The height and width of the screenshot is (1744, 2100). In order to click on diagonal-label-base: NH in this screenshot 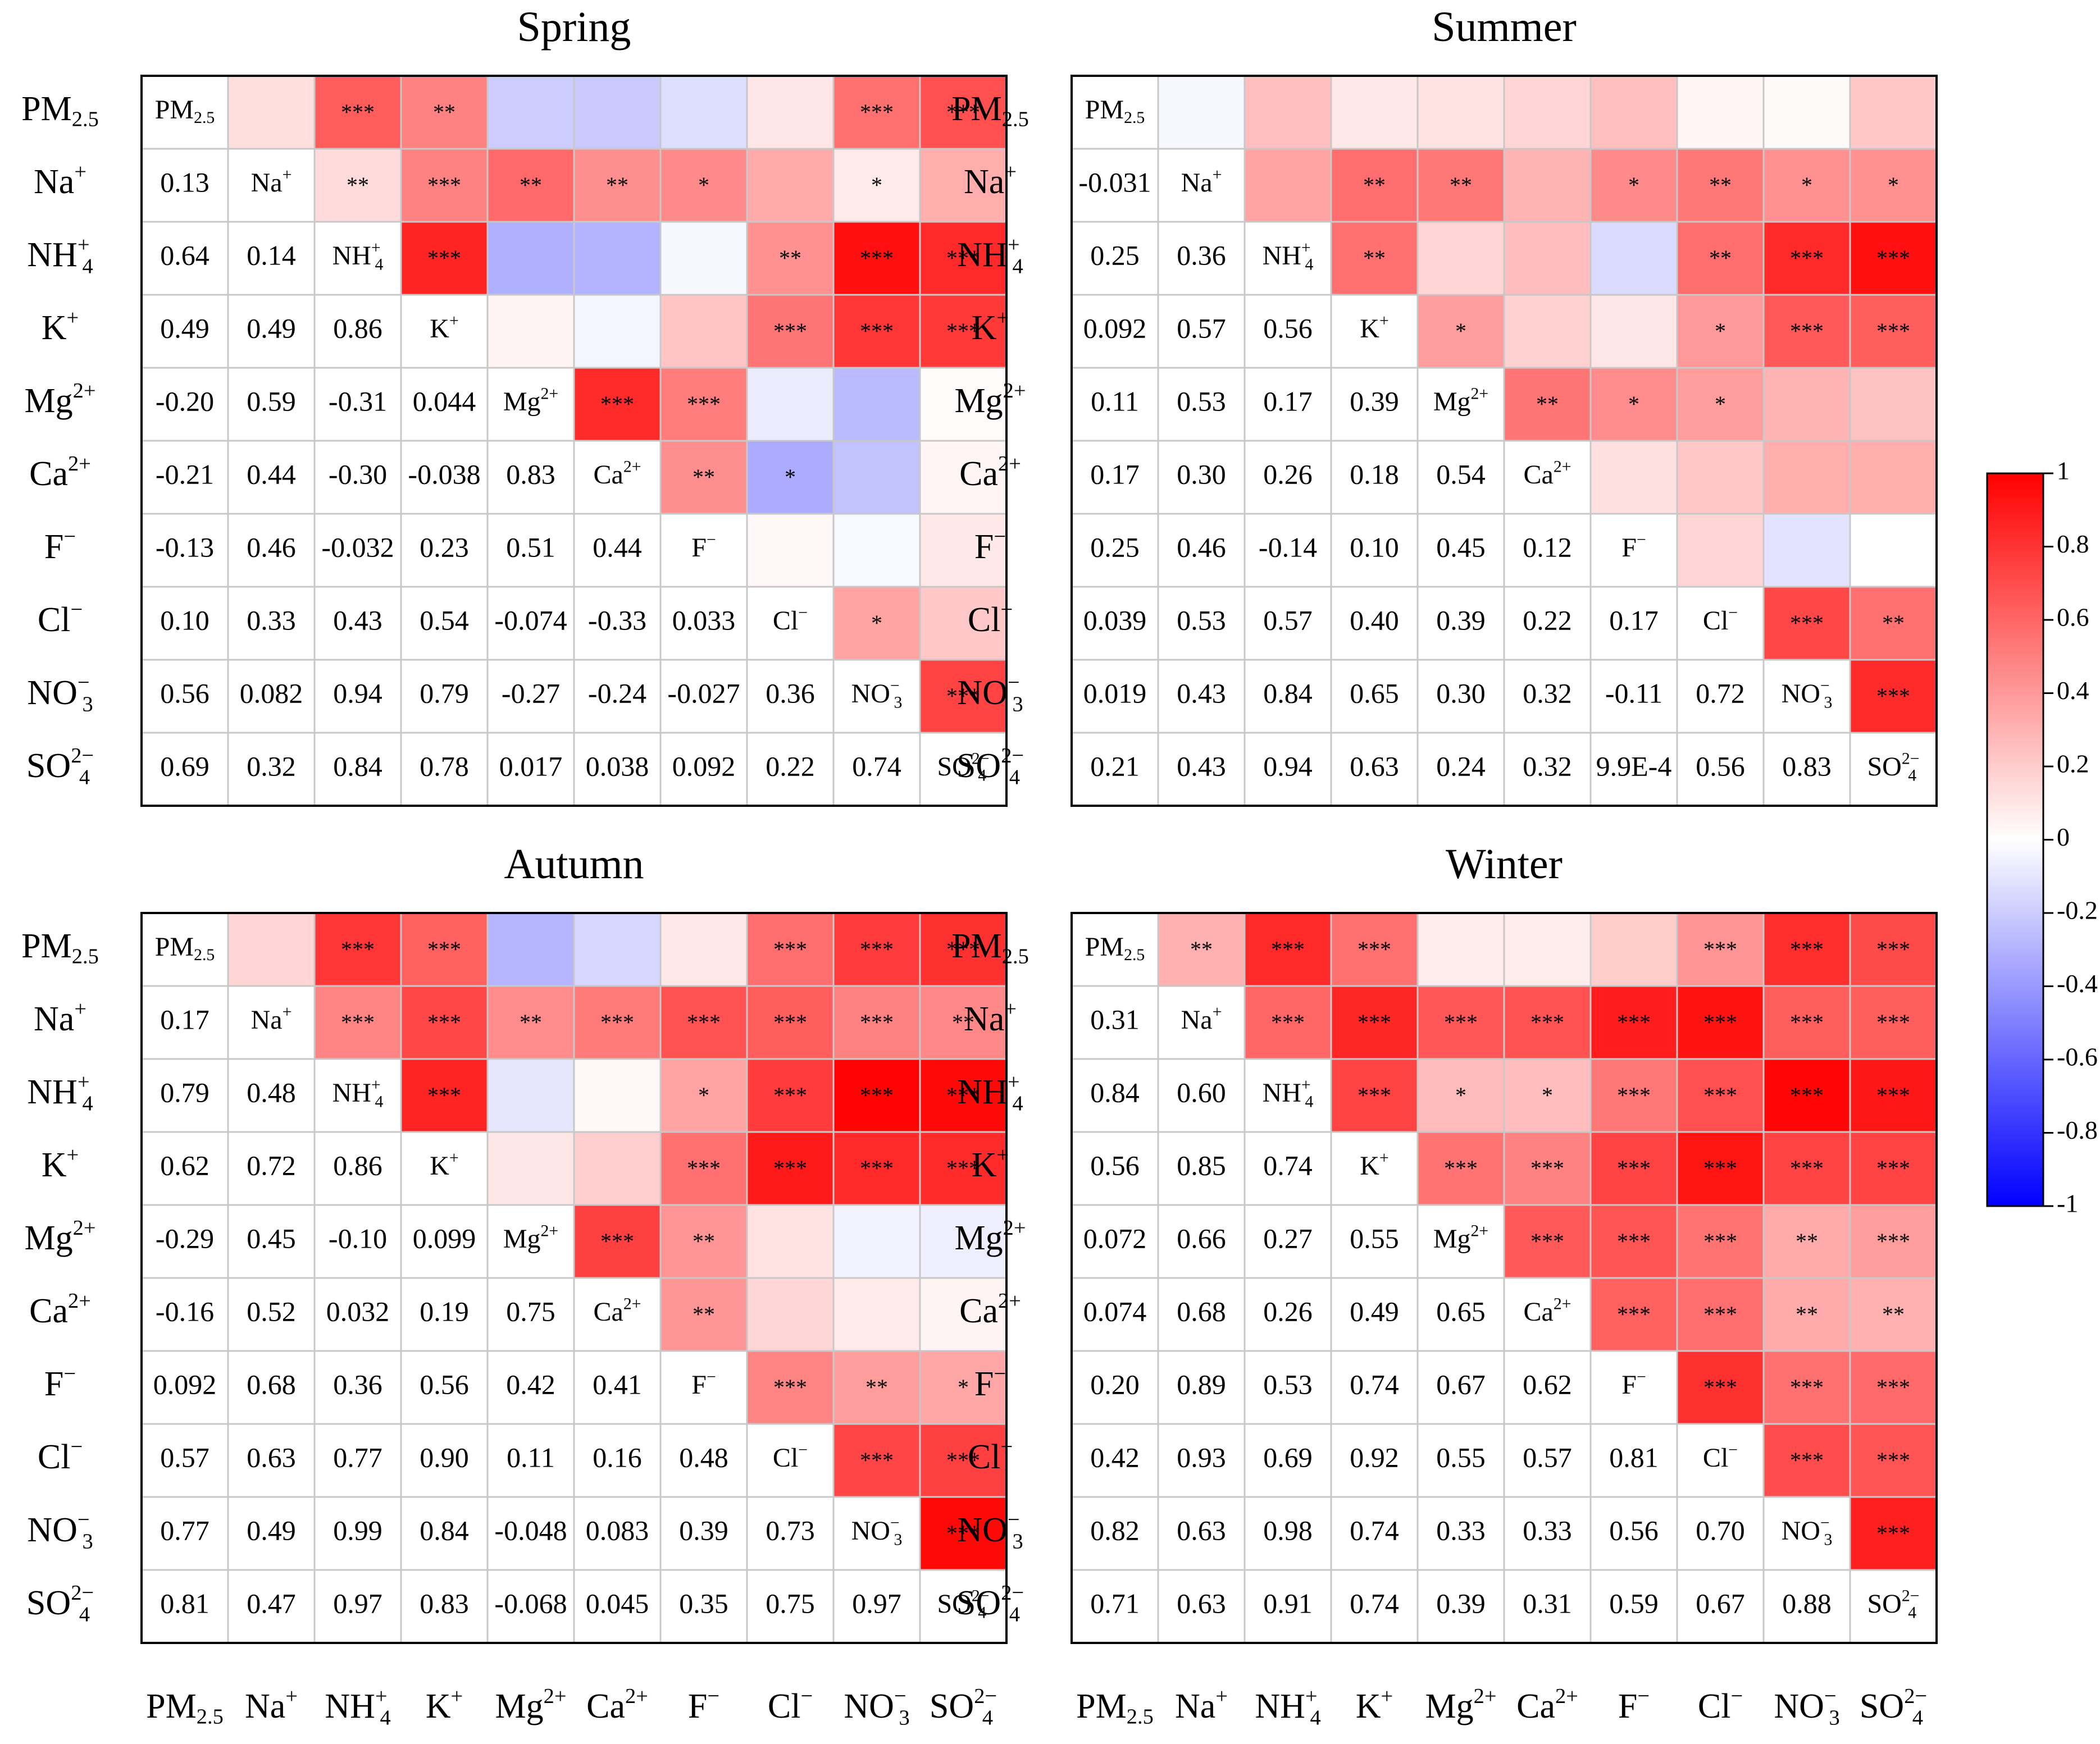, I will do `click(1282, 256)`.